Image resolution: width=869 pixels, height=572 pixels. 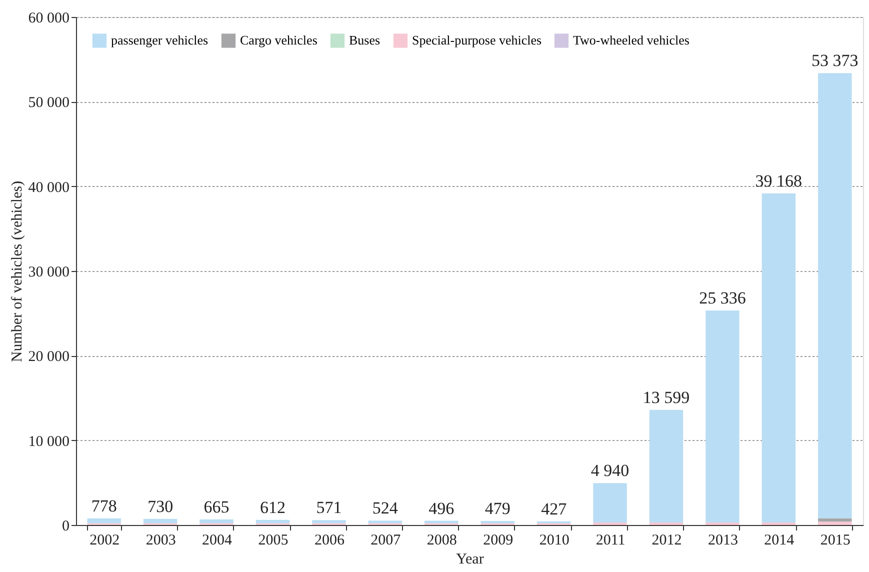 I want to click on y-tick-label: 50 000, so click(x=49, y=103).